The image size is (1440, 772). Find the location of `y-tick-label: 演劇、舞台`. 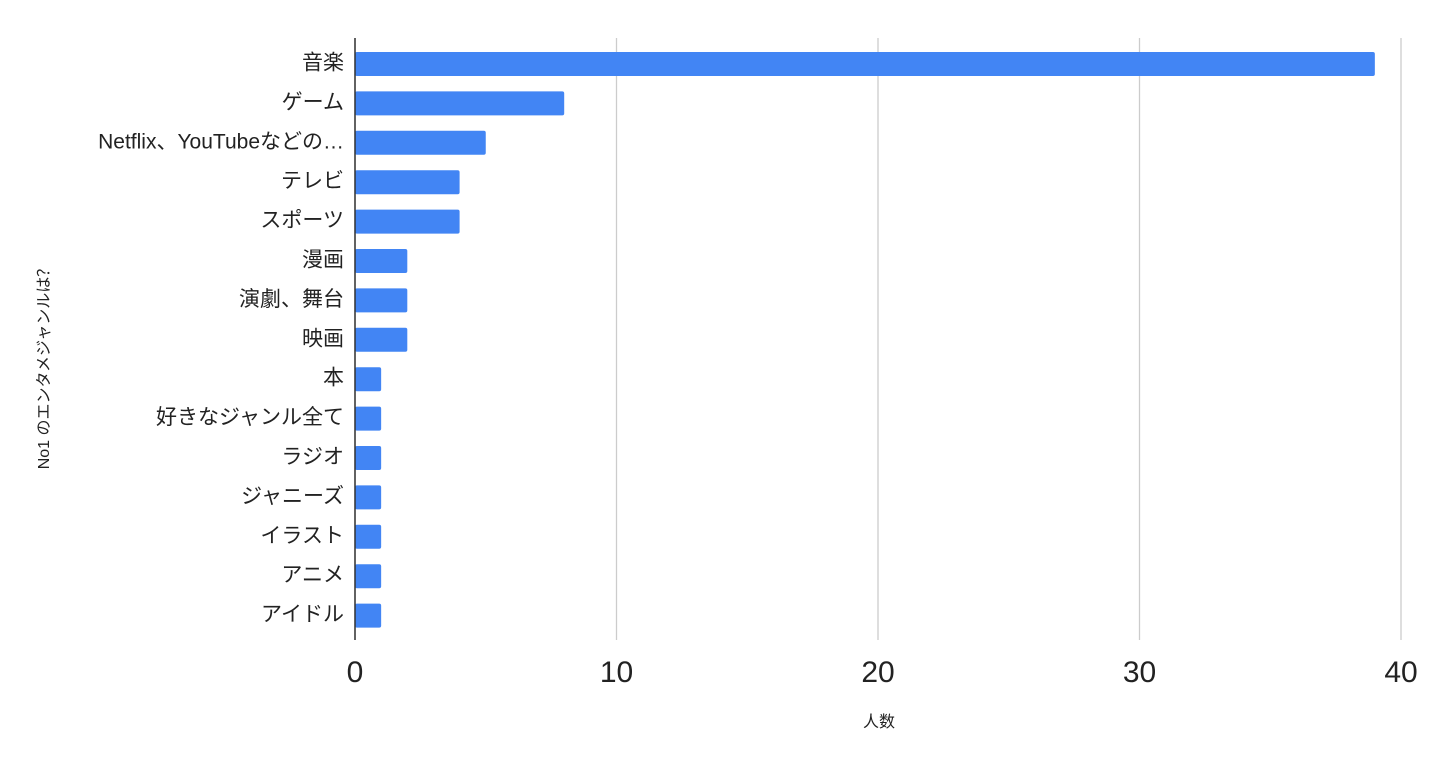

y-tick-label: 演劇、舞台 is located at coordinates (291, 299).